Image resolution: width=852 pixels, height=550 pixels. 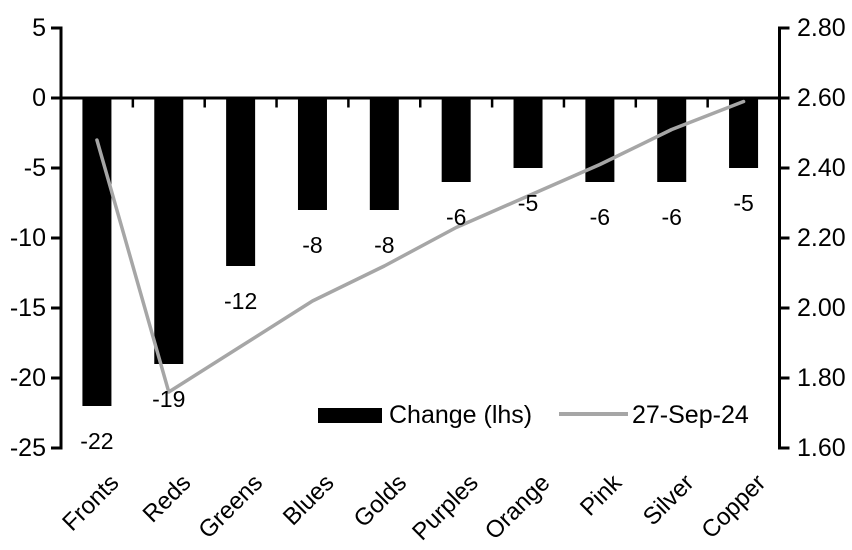 What do you see at coordinates (312, 245) in the screenshot?
I see `bar-data-label-blues: -8` at bounding box center [312, 245].